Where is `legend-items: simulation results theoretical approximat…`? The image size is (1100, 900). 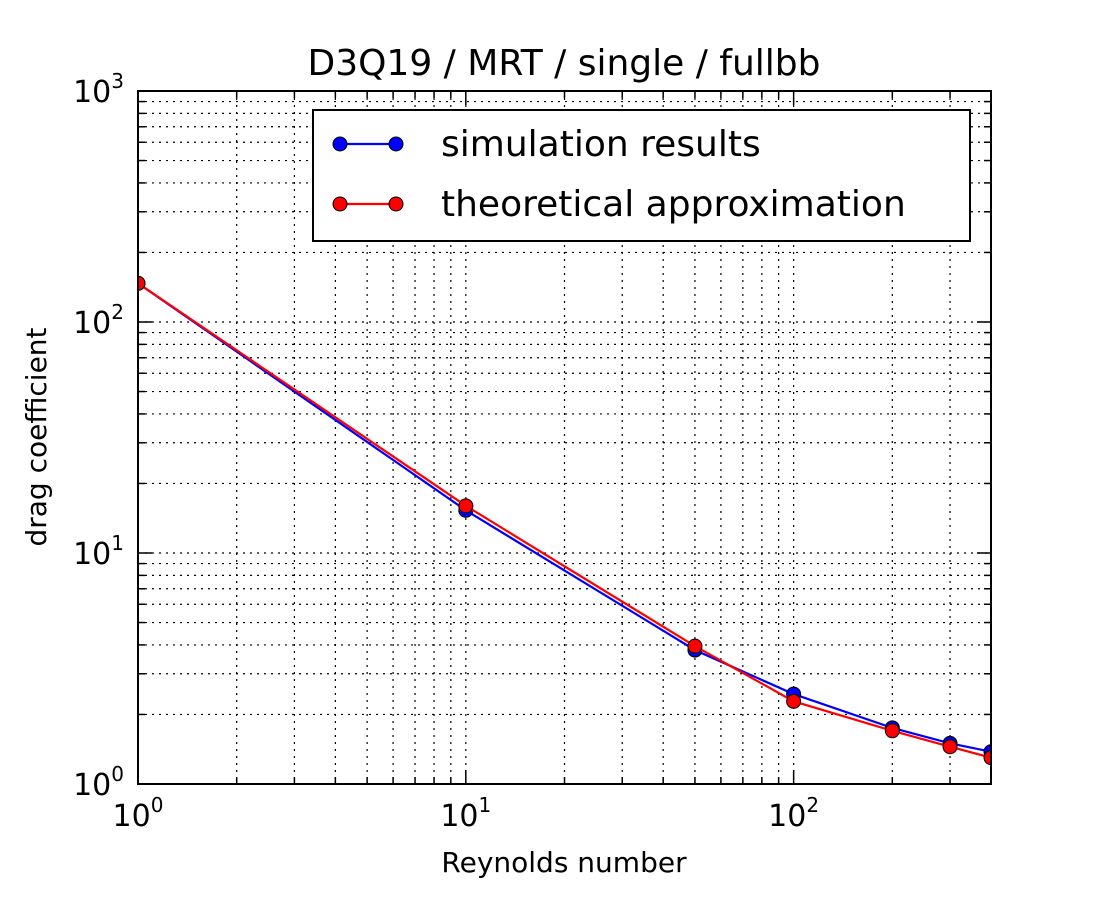 legend-items: simulation results theoretical approximat… is located at coordinates (619, 174).